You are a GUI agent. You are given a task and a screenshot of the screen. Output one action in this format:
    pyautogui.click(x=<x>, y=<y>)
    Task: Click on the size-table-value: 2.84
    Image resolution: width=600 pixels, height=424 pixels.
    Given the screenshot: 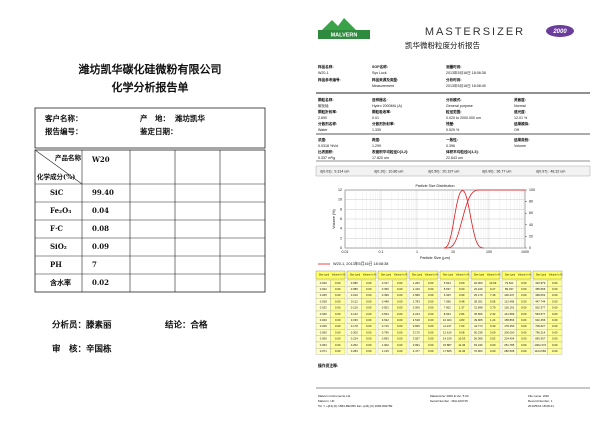 What is the action you would take?
    pyautogui.click(x=462, y=314)
    